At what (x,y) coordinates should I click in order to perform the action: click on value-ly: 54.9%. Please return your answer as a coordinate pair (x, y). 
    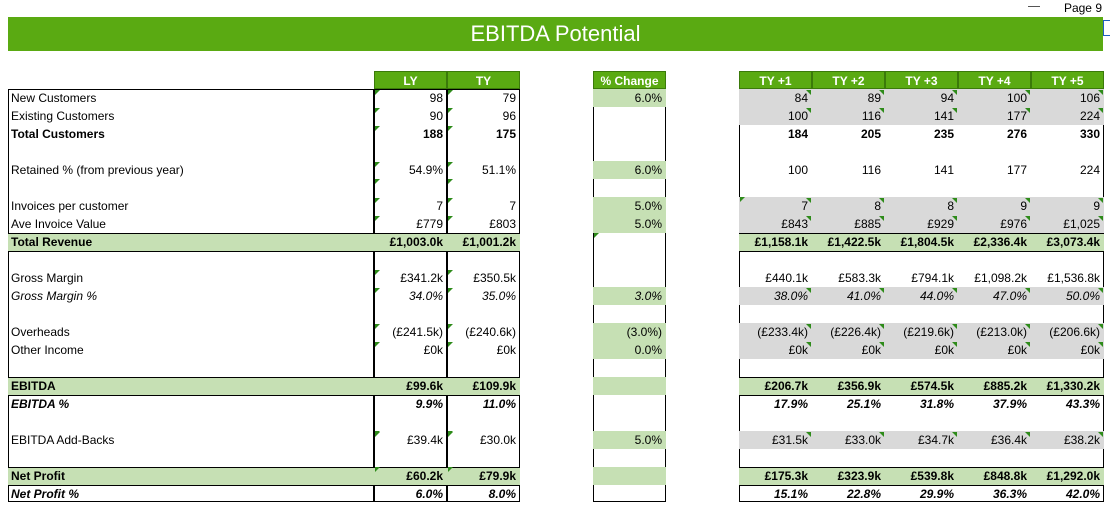
    Looking at the image, I should click on (425, 170).